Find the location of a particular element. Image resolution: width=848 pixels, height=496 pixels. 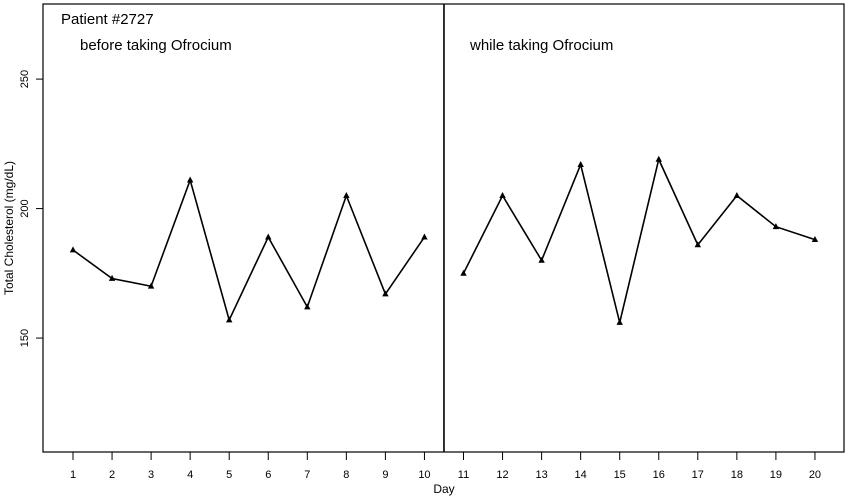

x-tick-label: 5 is located at coordinates (229, 475).